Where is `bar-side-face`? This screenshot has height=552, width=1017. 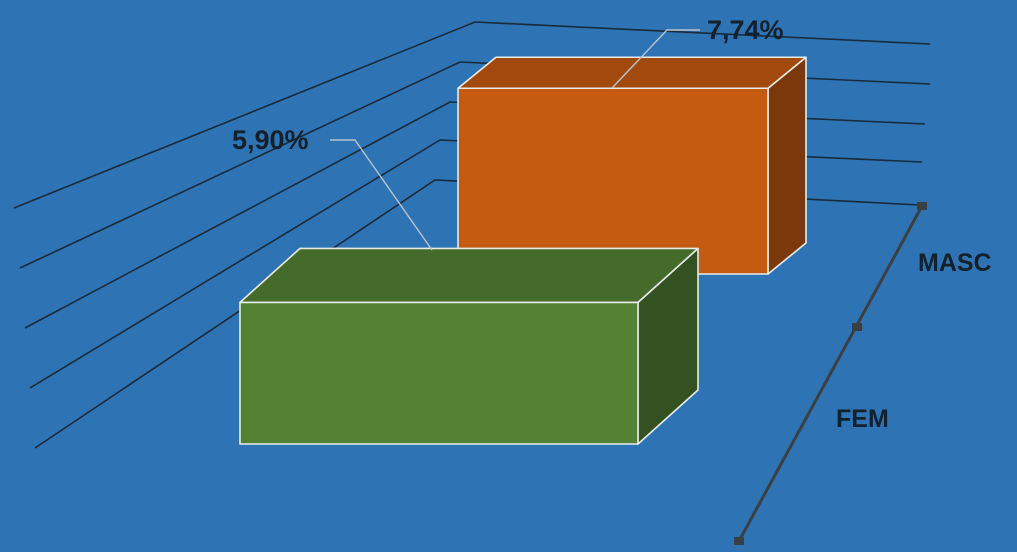
bar-side-face is located at coordinates (787, 165).